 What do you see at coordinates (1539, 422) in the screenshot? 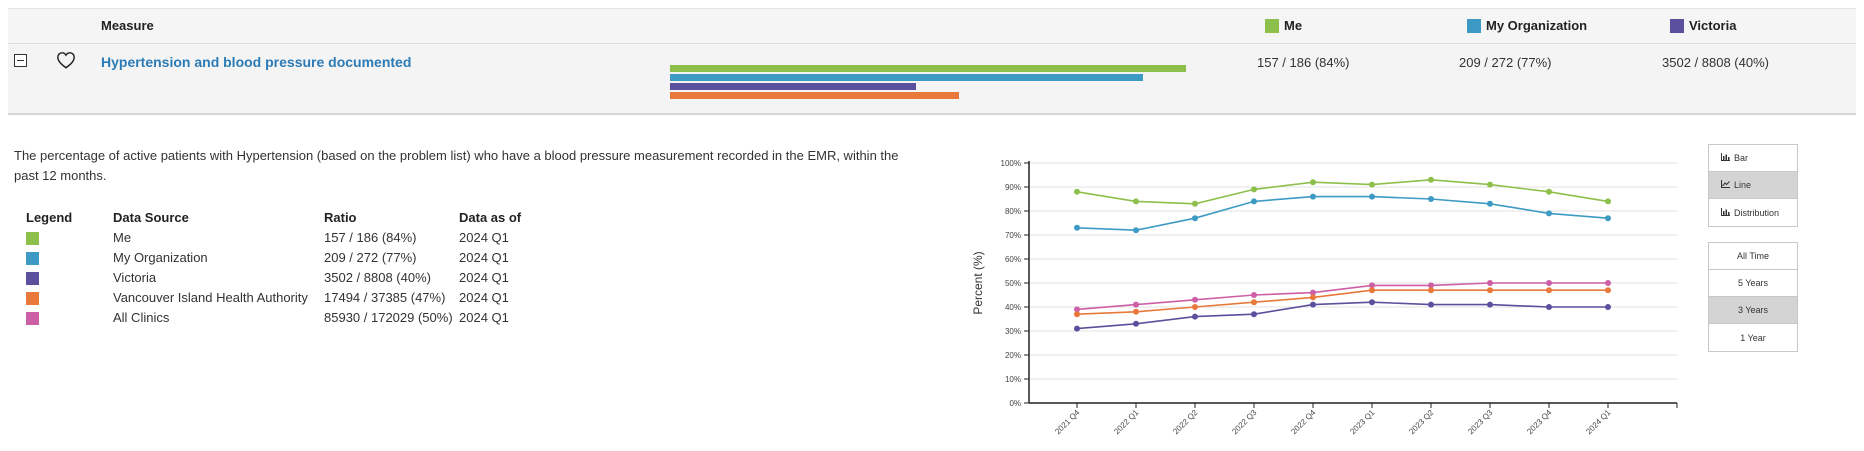
I see `x-tick-label: 2023 Q4` at bounding box center [1539, 422].